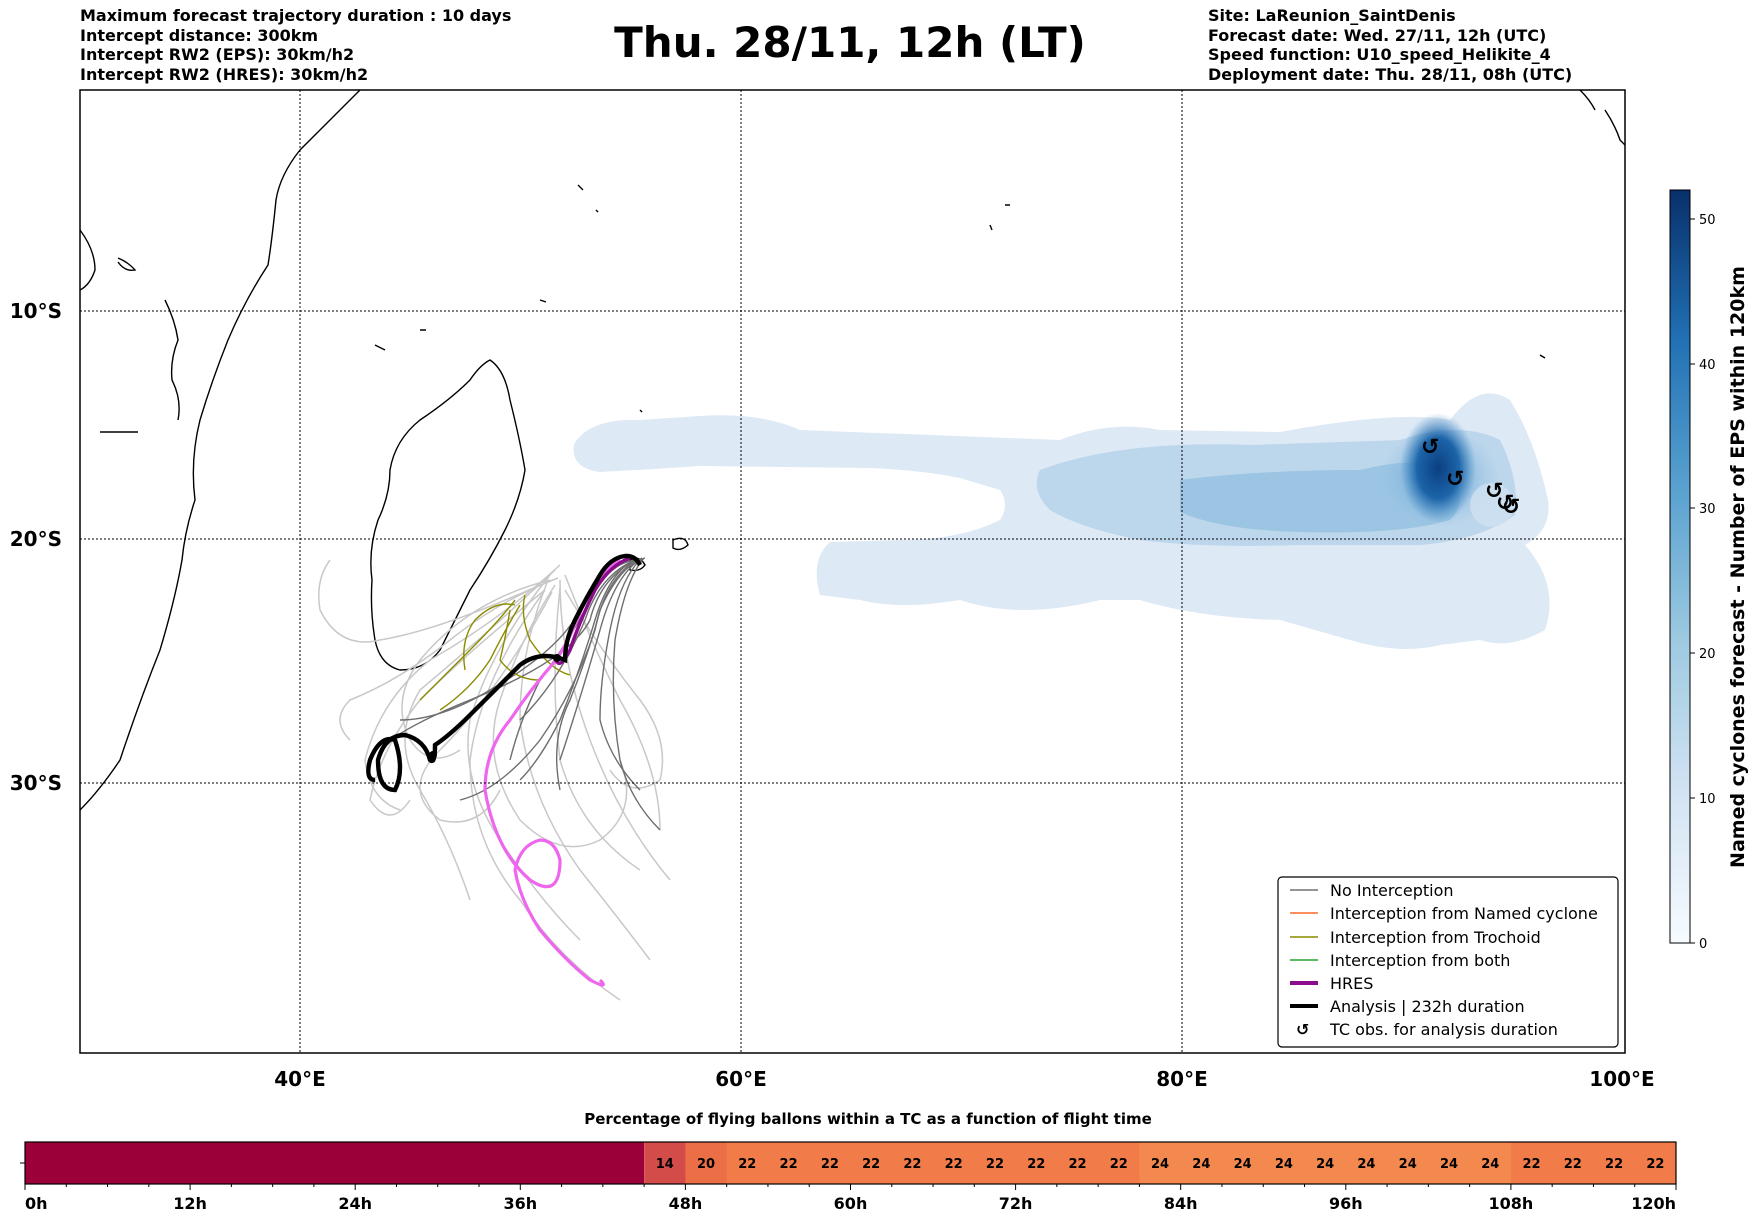  What do you see at coordinates (36, 539) in the screenshot?
I see `lat-label: 20°S` at bounding box center [36, 539].